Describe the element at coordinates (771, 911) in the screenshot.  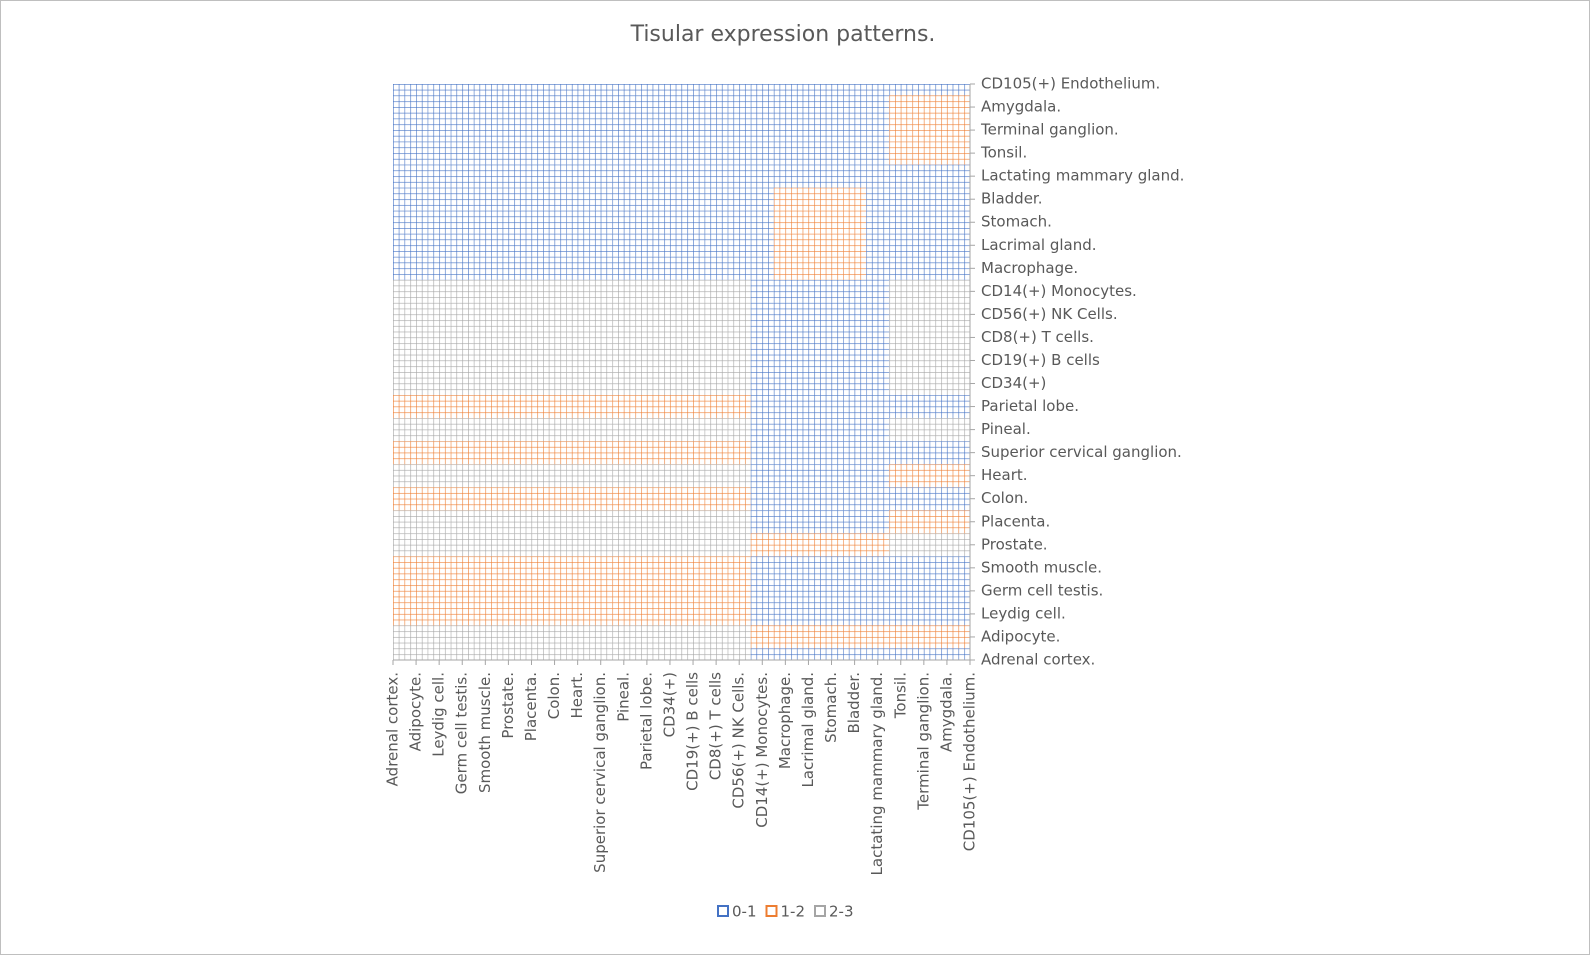
I see `legend-swatch` at that location.